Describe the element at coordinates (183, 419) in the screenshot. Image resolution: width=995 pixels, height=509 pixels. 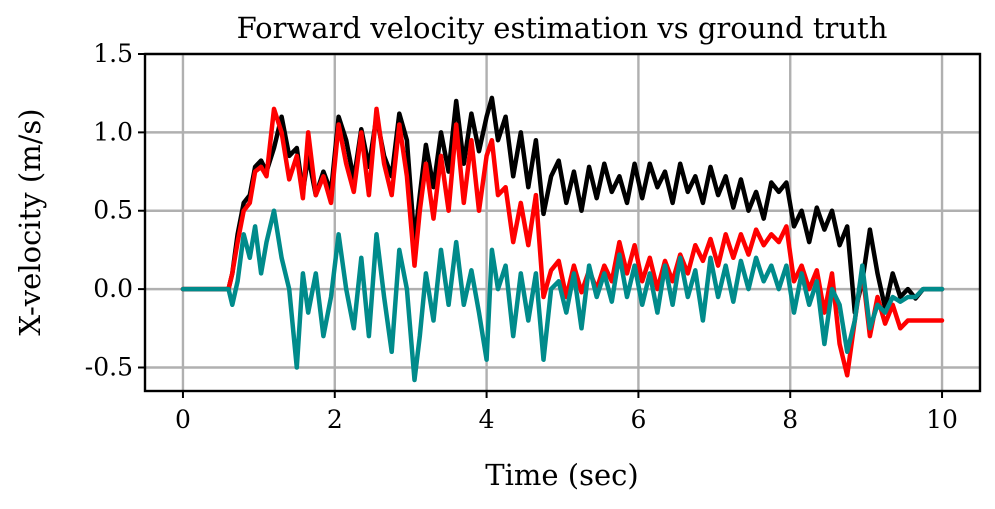
I see `x-tick-label: 0` at that location.